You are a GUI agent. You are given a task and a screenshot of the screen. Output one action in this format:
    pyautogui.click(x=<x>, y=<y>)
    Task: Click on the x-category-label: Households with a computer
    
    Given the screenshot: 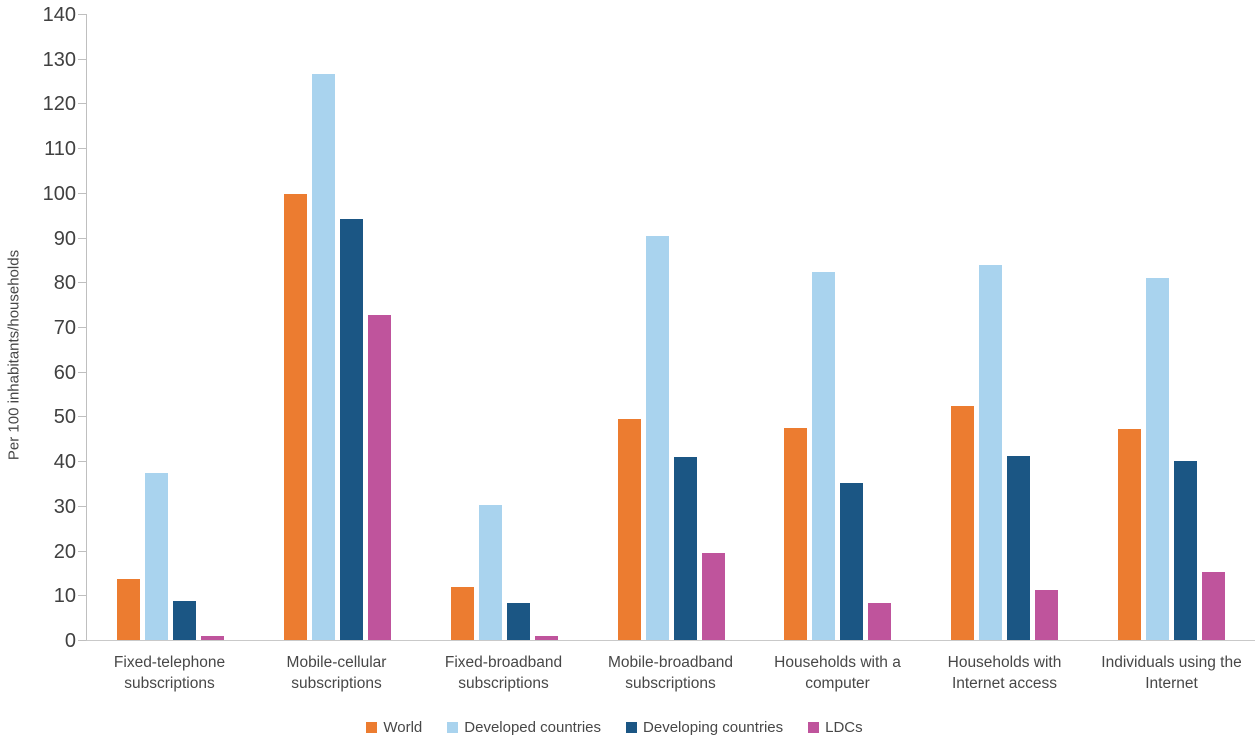 What is the action you would take?
    pyautogui.click(x=837, y=673)
    